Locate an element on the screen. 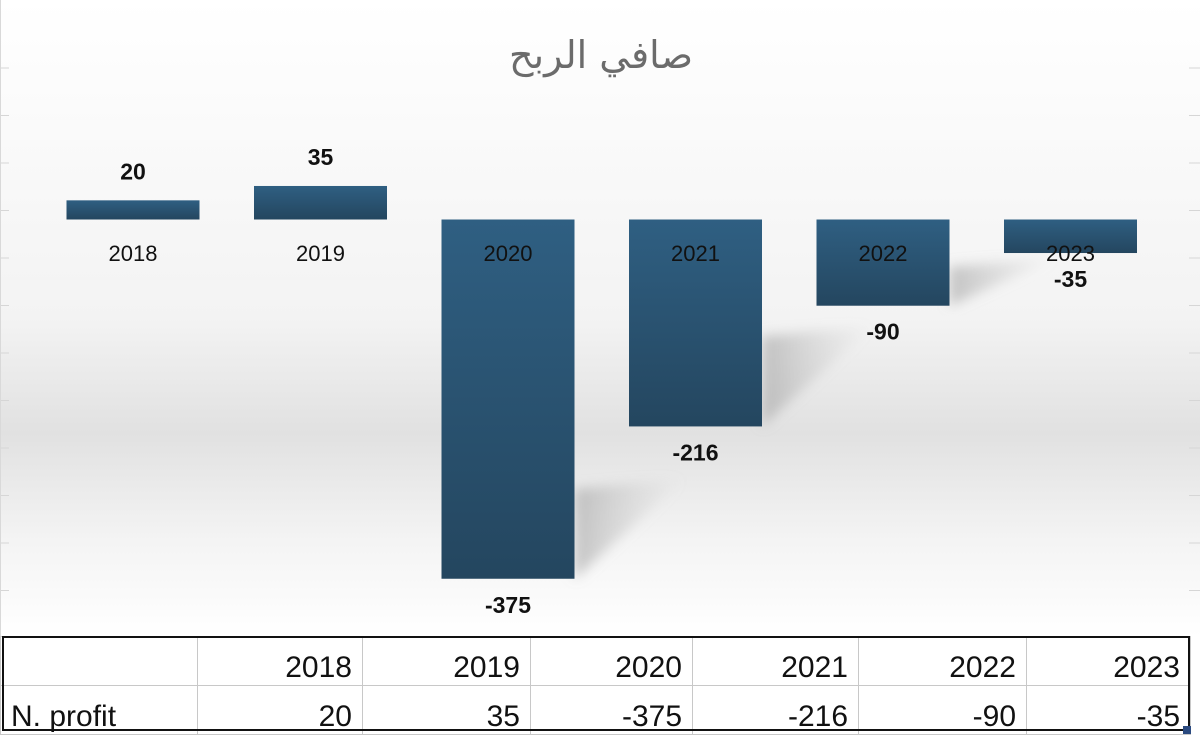 The width and height of the screenshot is (1200, 737). data-label: -35 is located at coordinates (1070, 279).